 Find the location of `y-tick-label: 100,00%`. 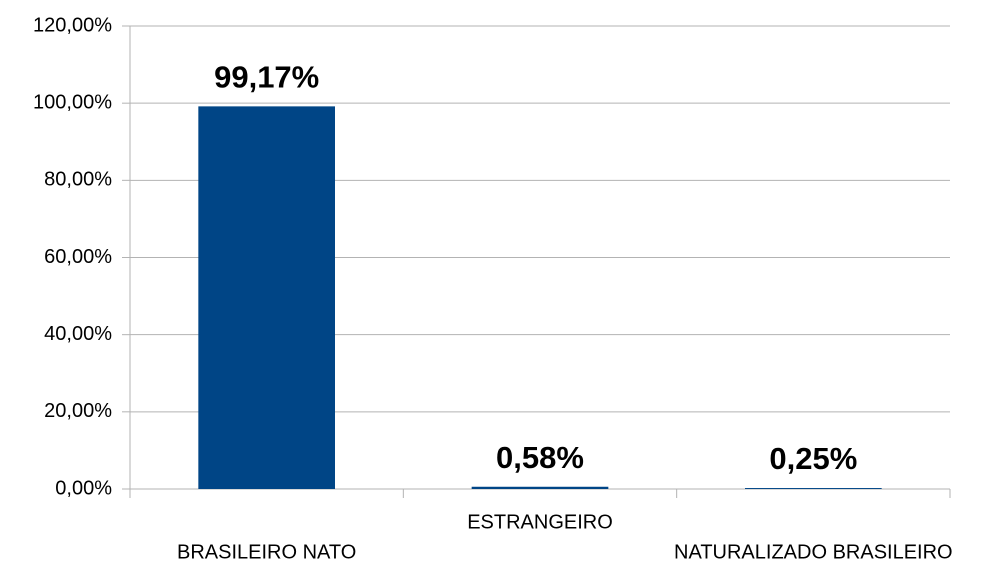

y-tick-label: 100,00% is located at coordinates (72, 102).